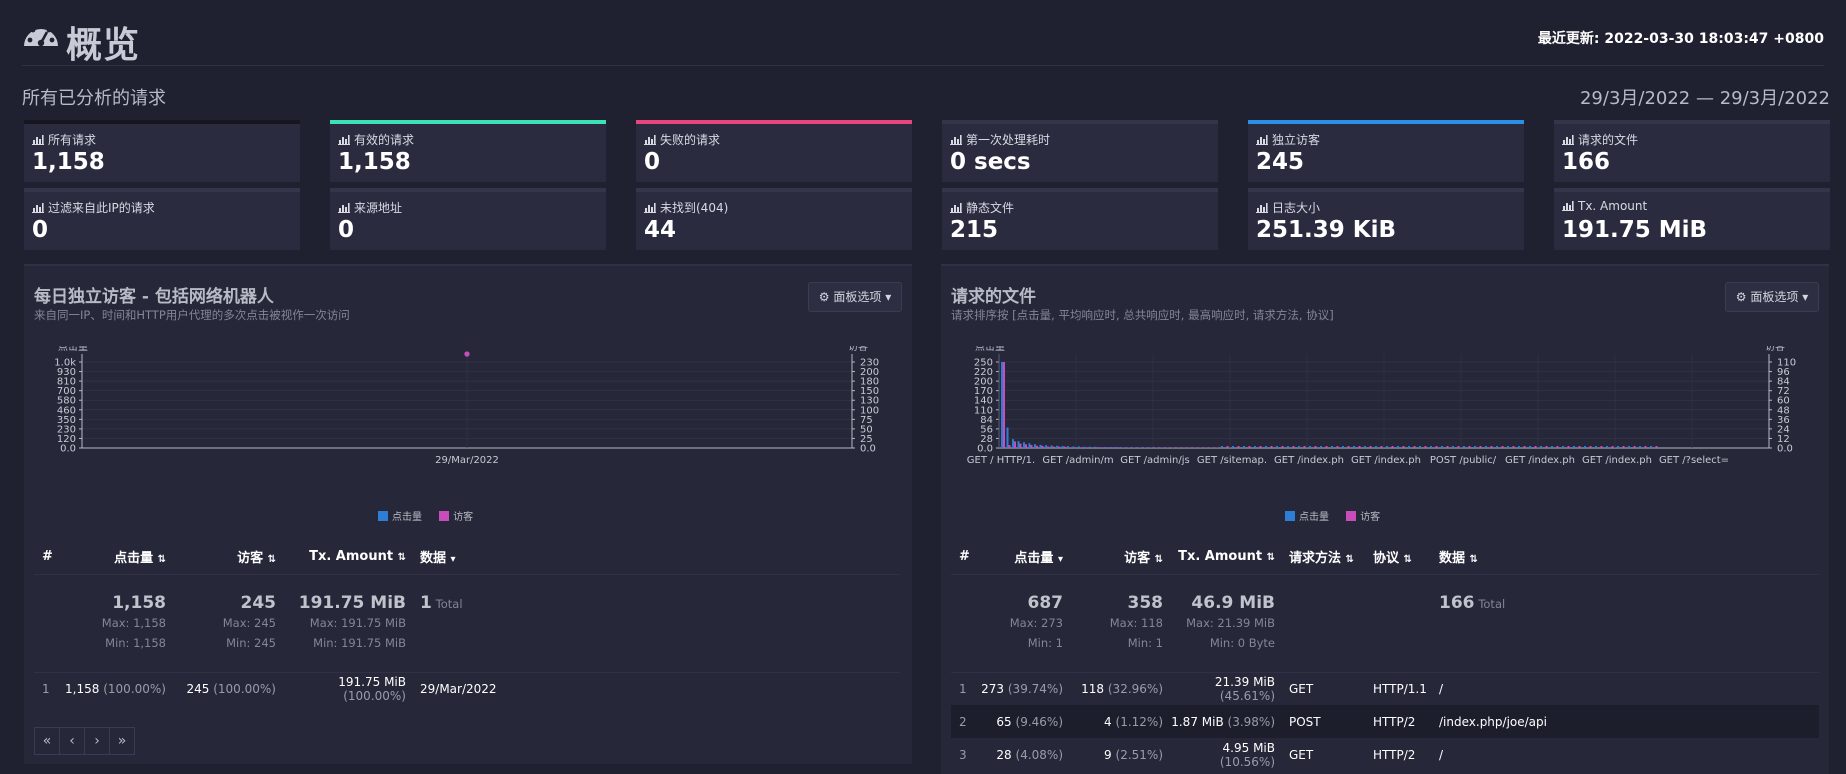  Describe the element at coordinates (463, 517) in the screenshot. I see `legend-visitors: 访客` at that location.